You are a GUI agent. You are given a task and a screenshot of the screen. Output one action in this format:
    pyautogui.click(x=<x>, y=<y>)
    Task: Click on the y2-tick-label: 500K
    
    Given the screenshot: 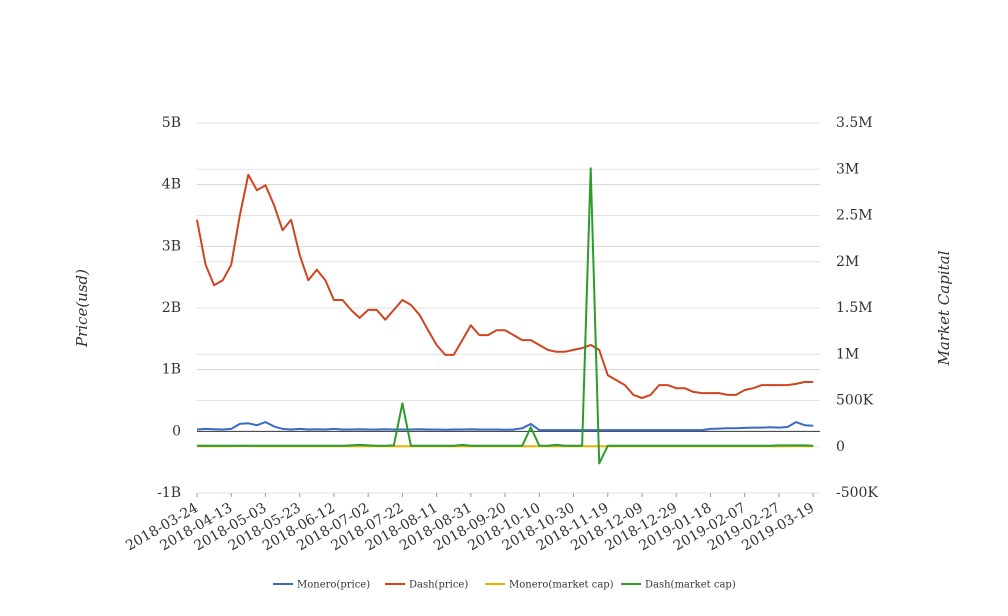 What is the action you would take?
    pyautogui.click(x=855, y=401)
    